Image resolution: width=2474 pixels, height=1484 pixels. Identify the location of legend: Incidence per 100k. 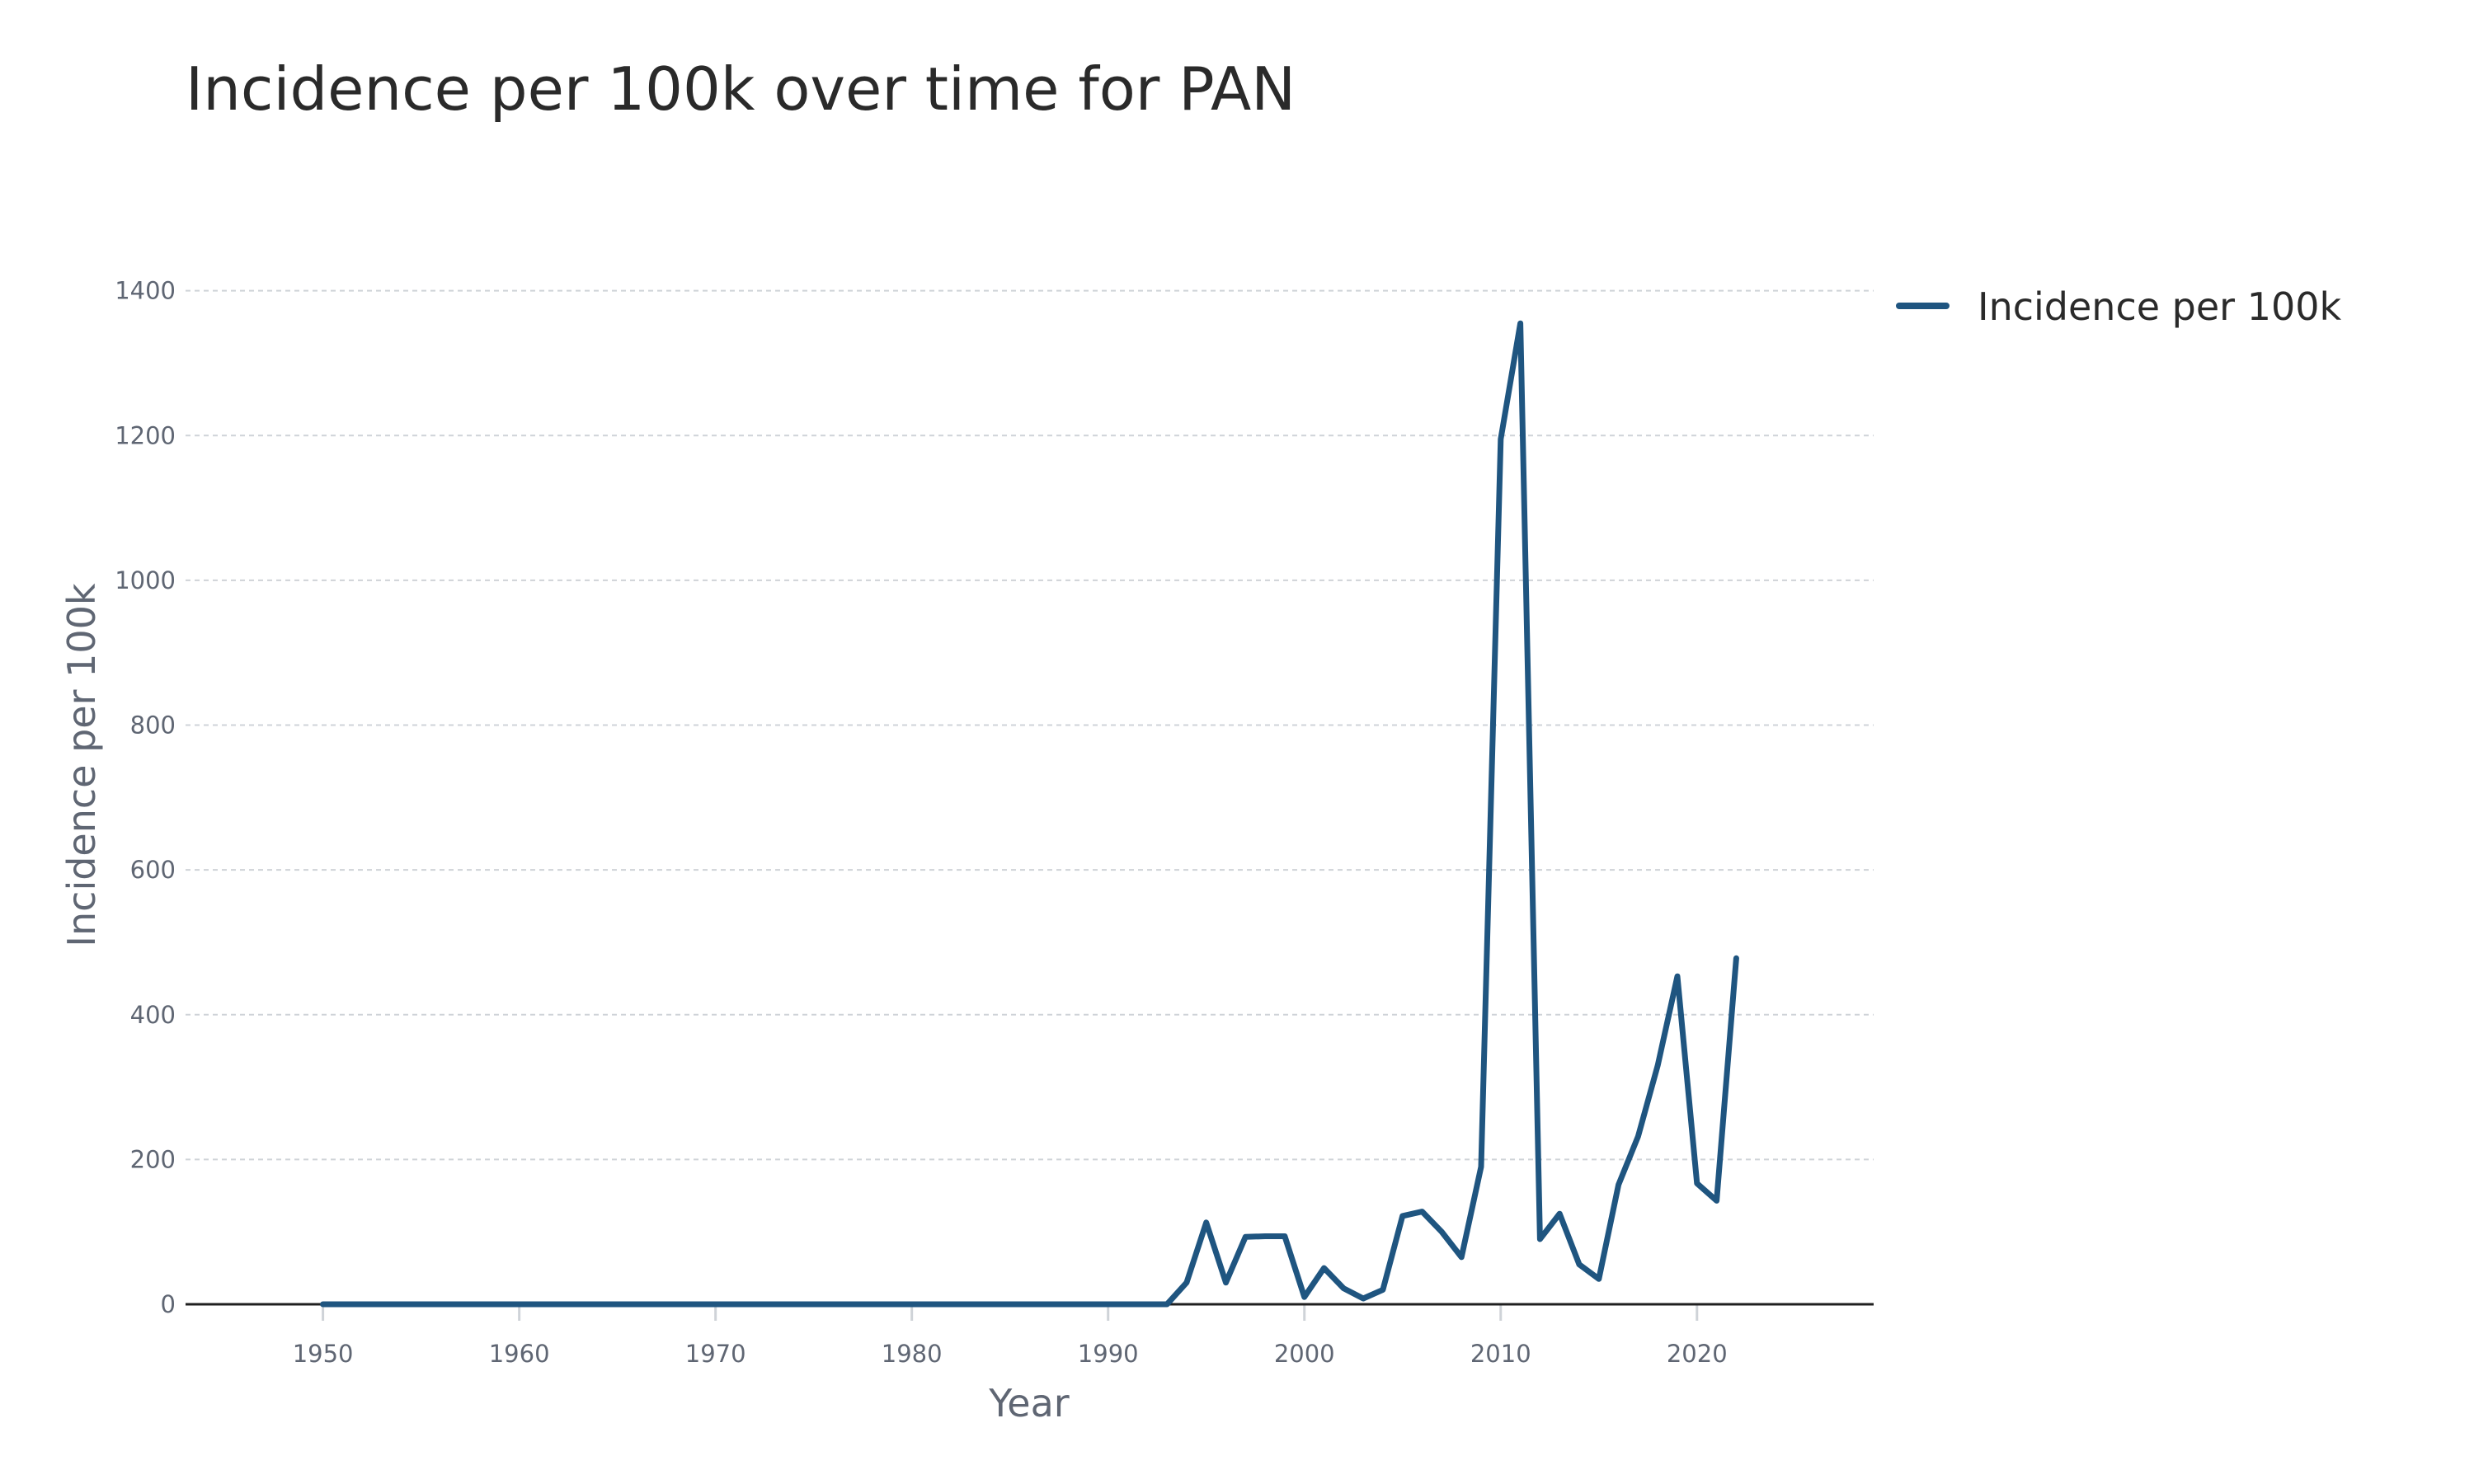
(2118, 306).